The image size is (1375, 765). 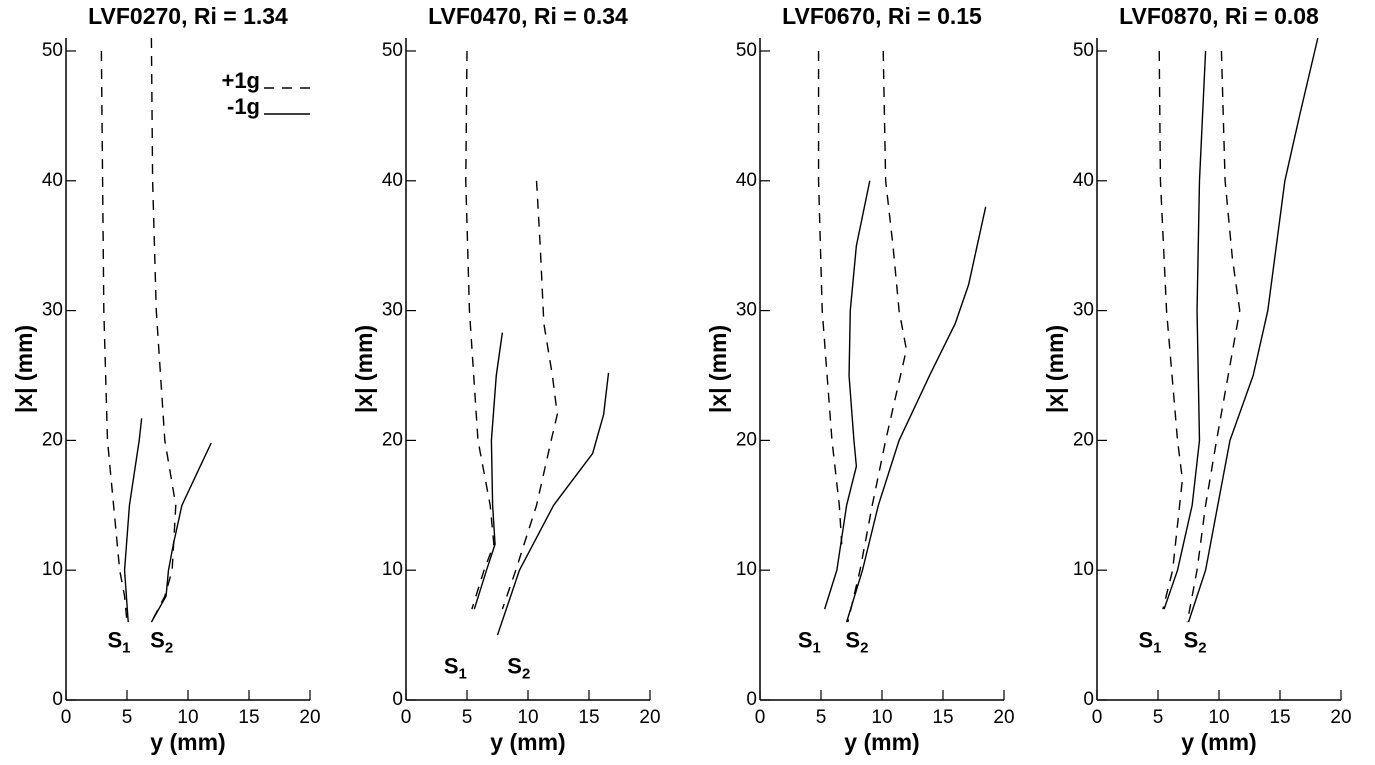 I want to click on chart-title: LVF0270, Ri = 1.34, so click(x=188, y=16).